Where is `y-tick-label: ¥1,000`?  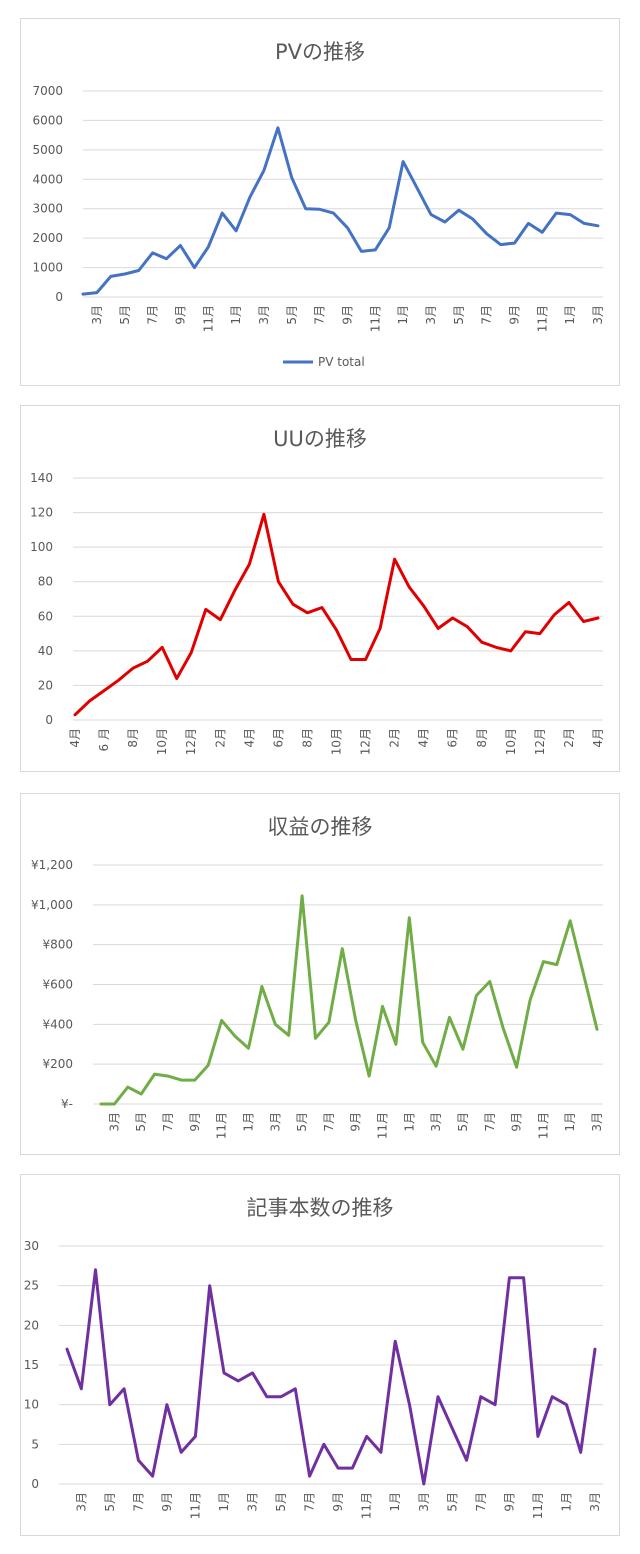
y-tick-label: ¥1,000 is located at coordinates (52, 905).